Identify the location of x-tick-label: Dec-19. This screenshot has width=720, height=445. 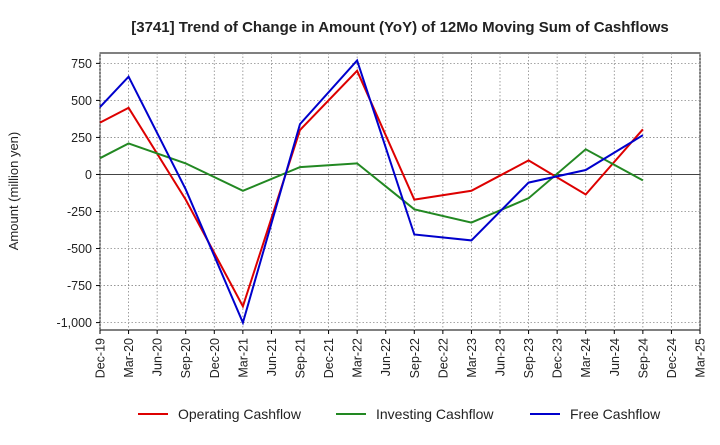
(101, 358).